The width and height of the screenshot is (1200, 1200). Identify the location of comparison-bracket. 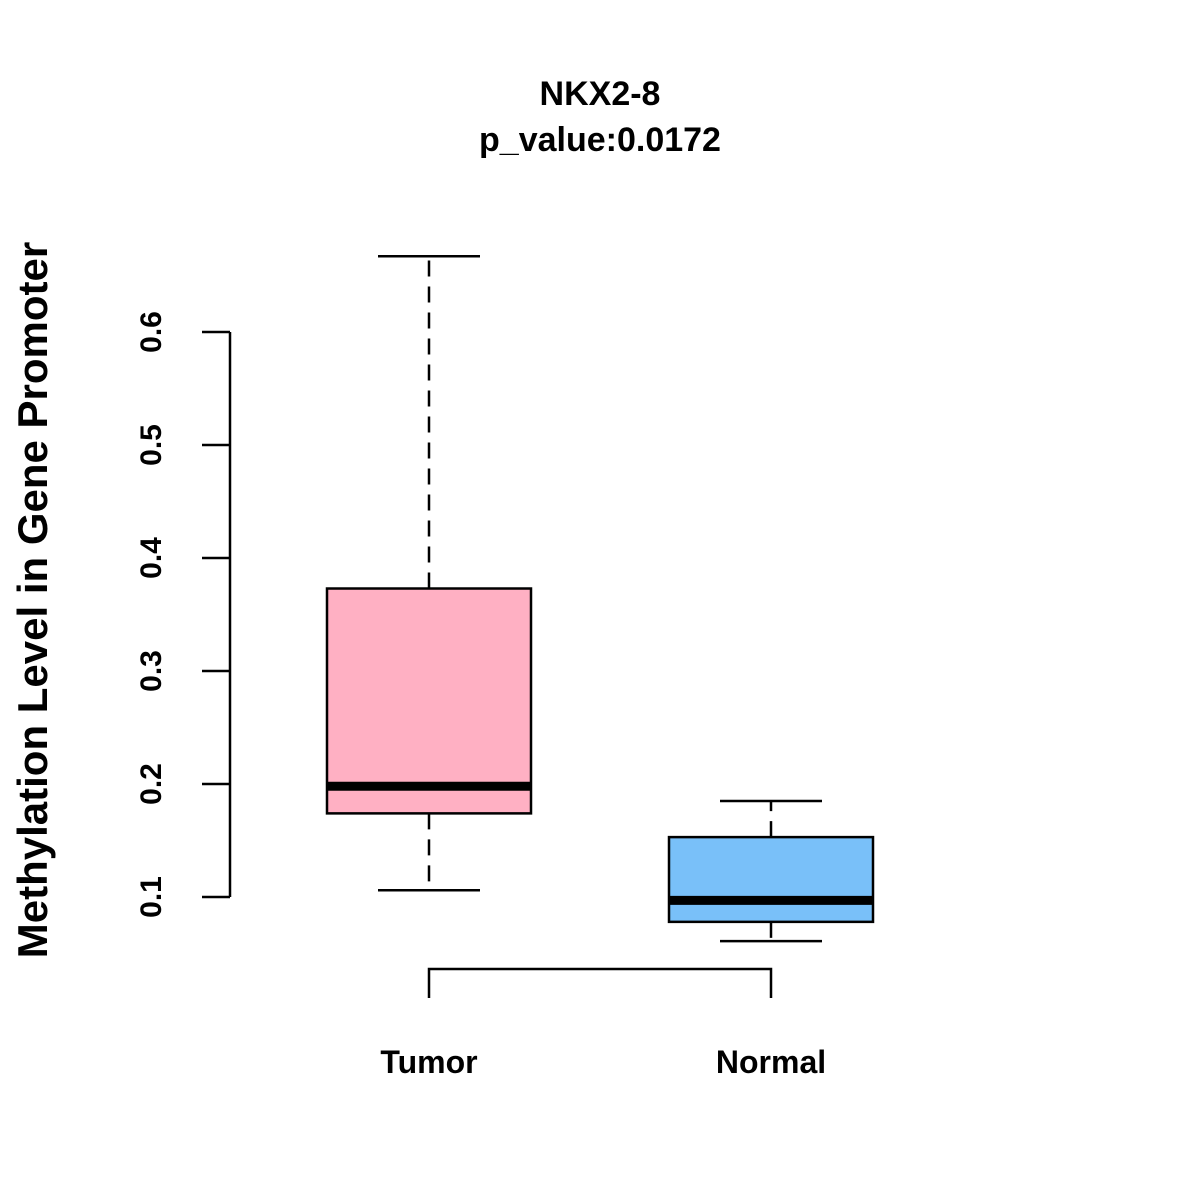
(600, 982).